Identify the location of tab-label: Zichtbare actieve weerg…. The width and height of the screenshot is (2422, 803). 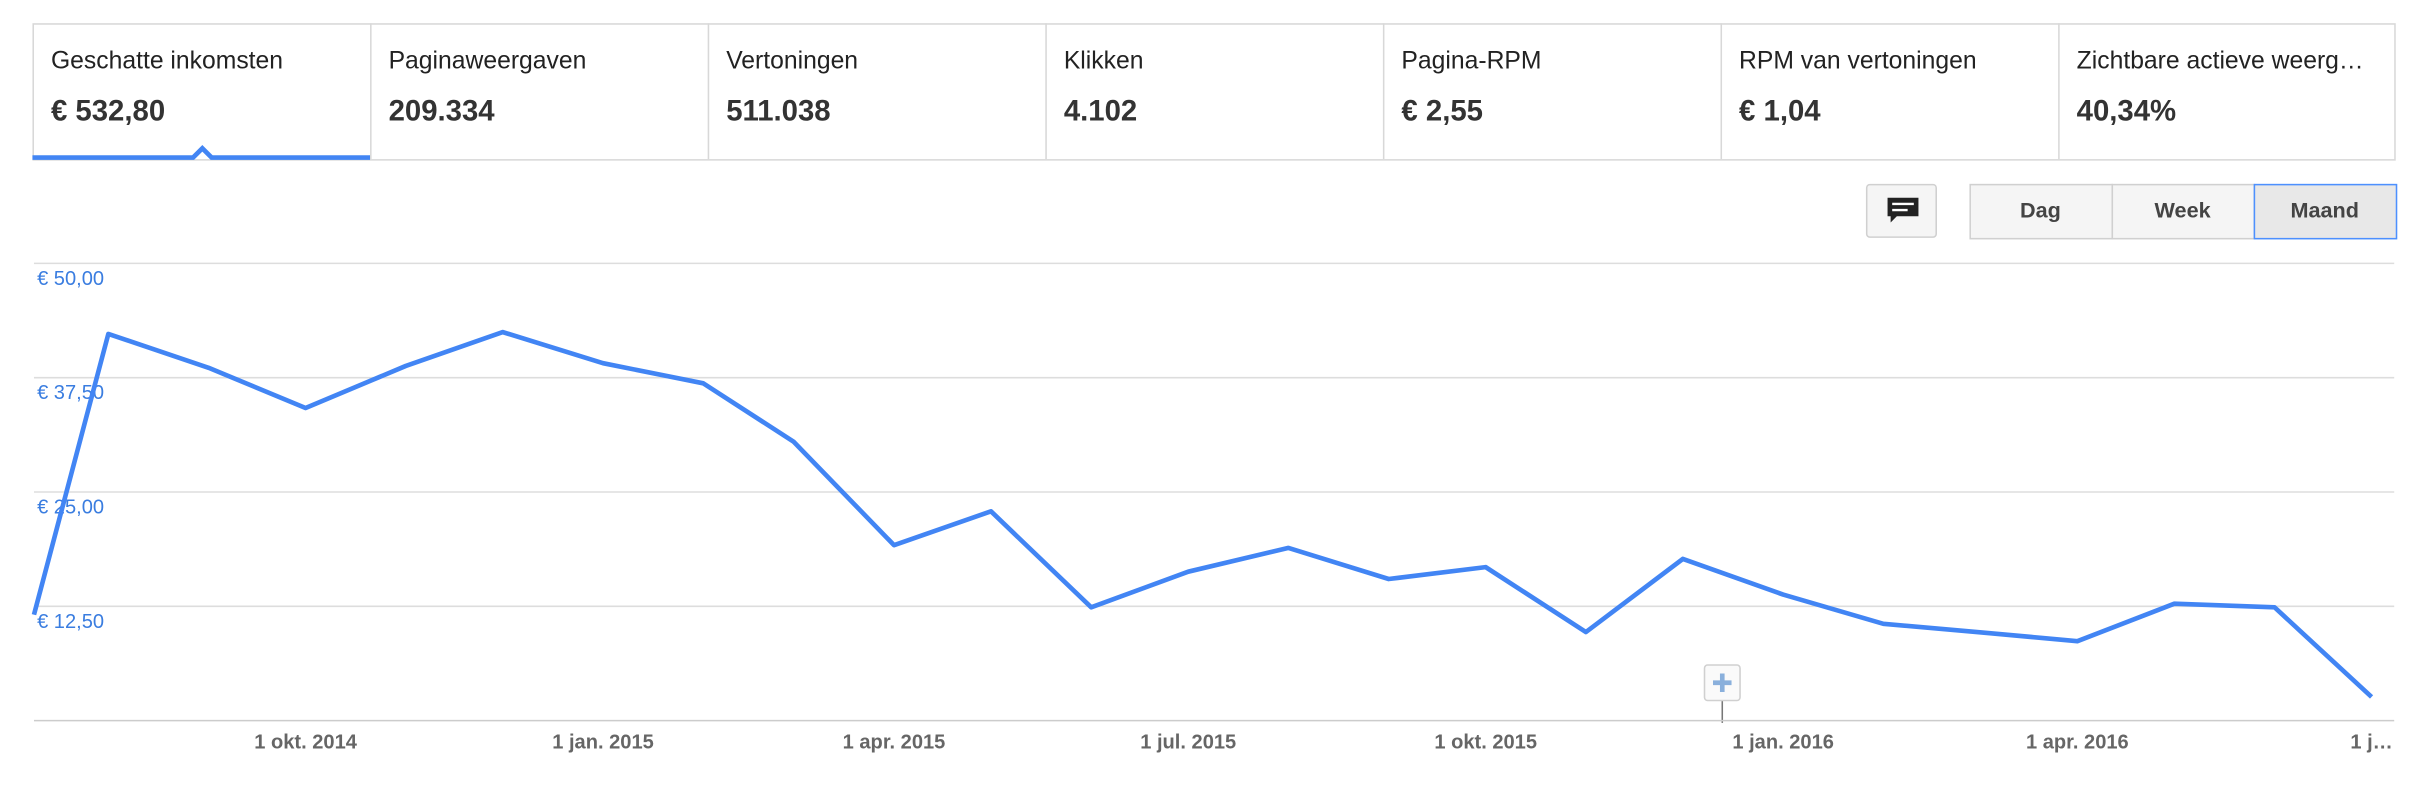
(2220, 60).